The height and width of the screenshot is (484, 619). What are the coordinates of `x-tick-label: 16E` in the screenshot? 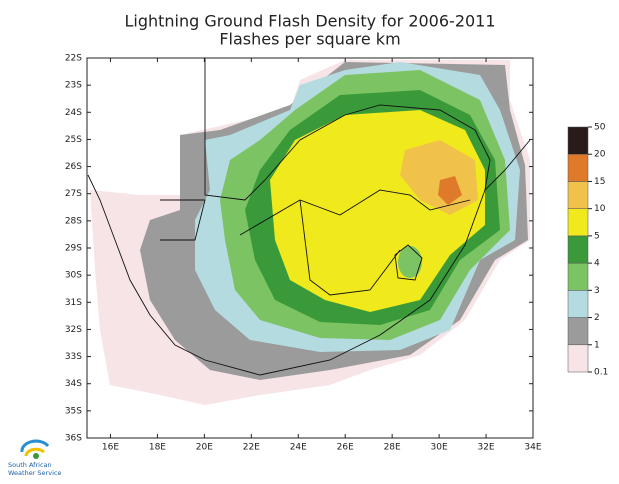 It's located at (110, 448).